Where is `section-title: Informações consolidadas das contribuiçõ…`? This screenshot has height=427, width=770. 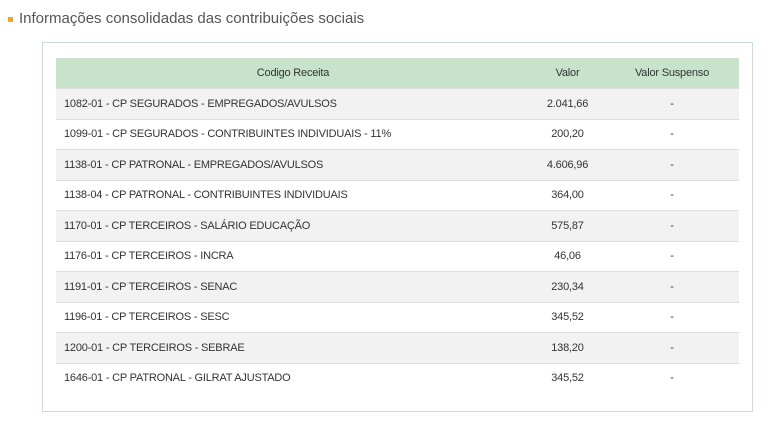
section-title: Informações consolidadas das contribuiçõ… is located at coordinates (192, 18).